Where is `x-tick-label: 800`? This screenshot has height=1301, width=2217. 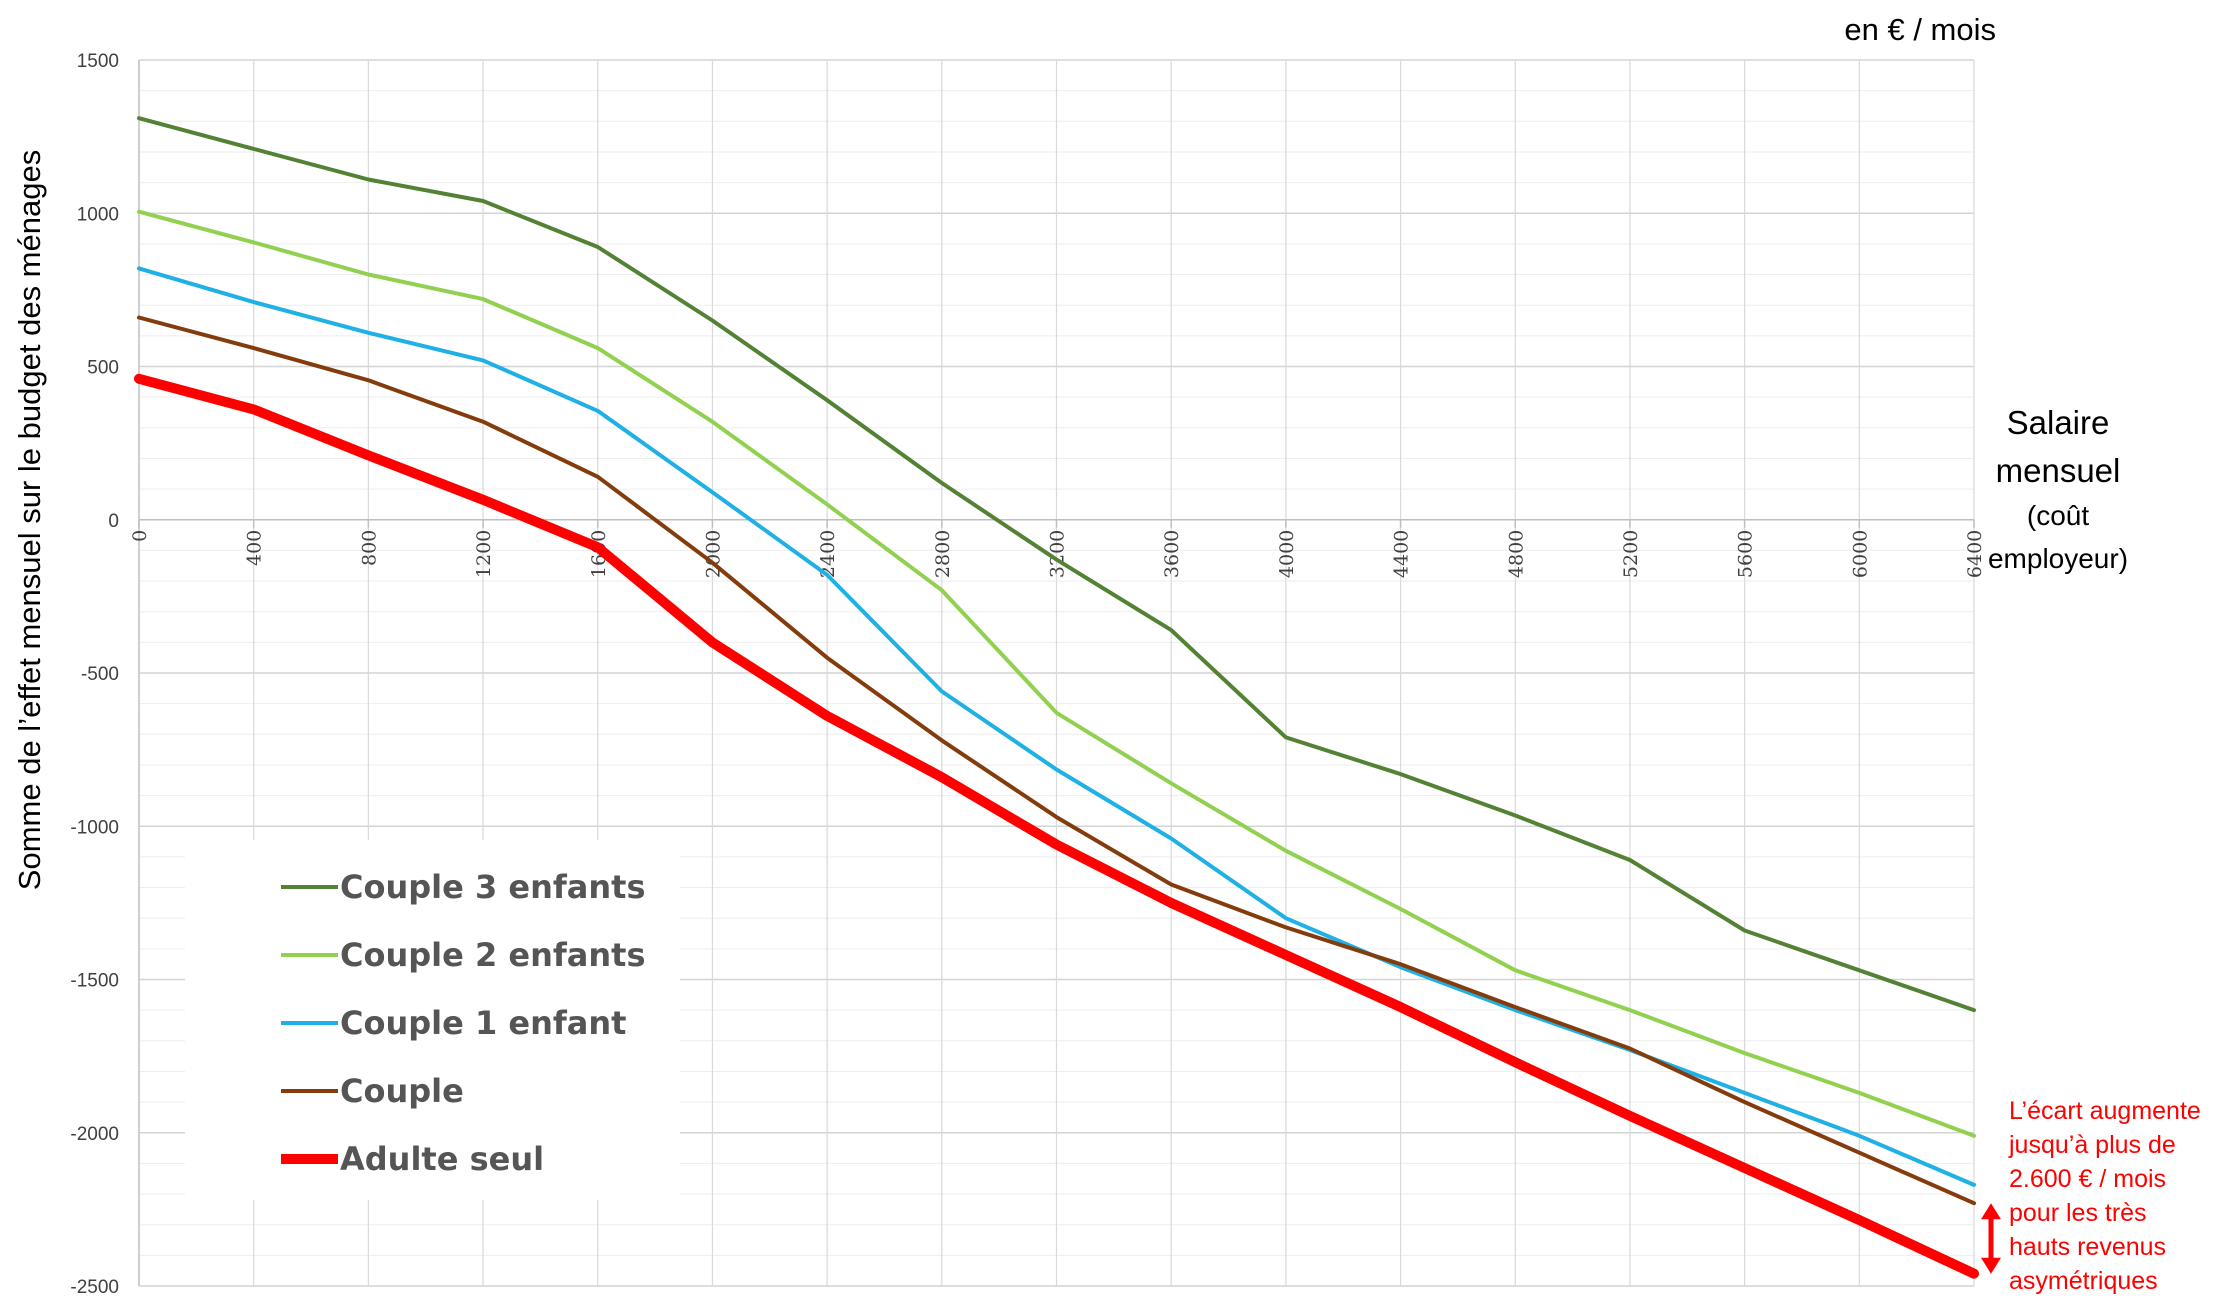
x-tick-label: 800 is located at coordinates (369, 548).